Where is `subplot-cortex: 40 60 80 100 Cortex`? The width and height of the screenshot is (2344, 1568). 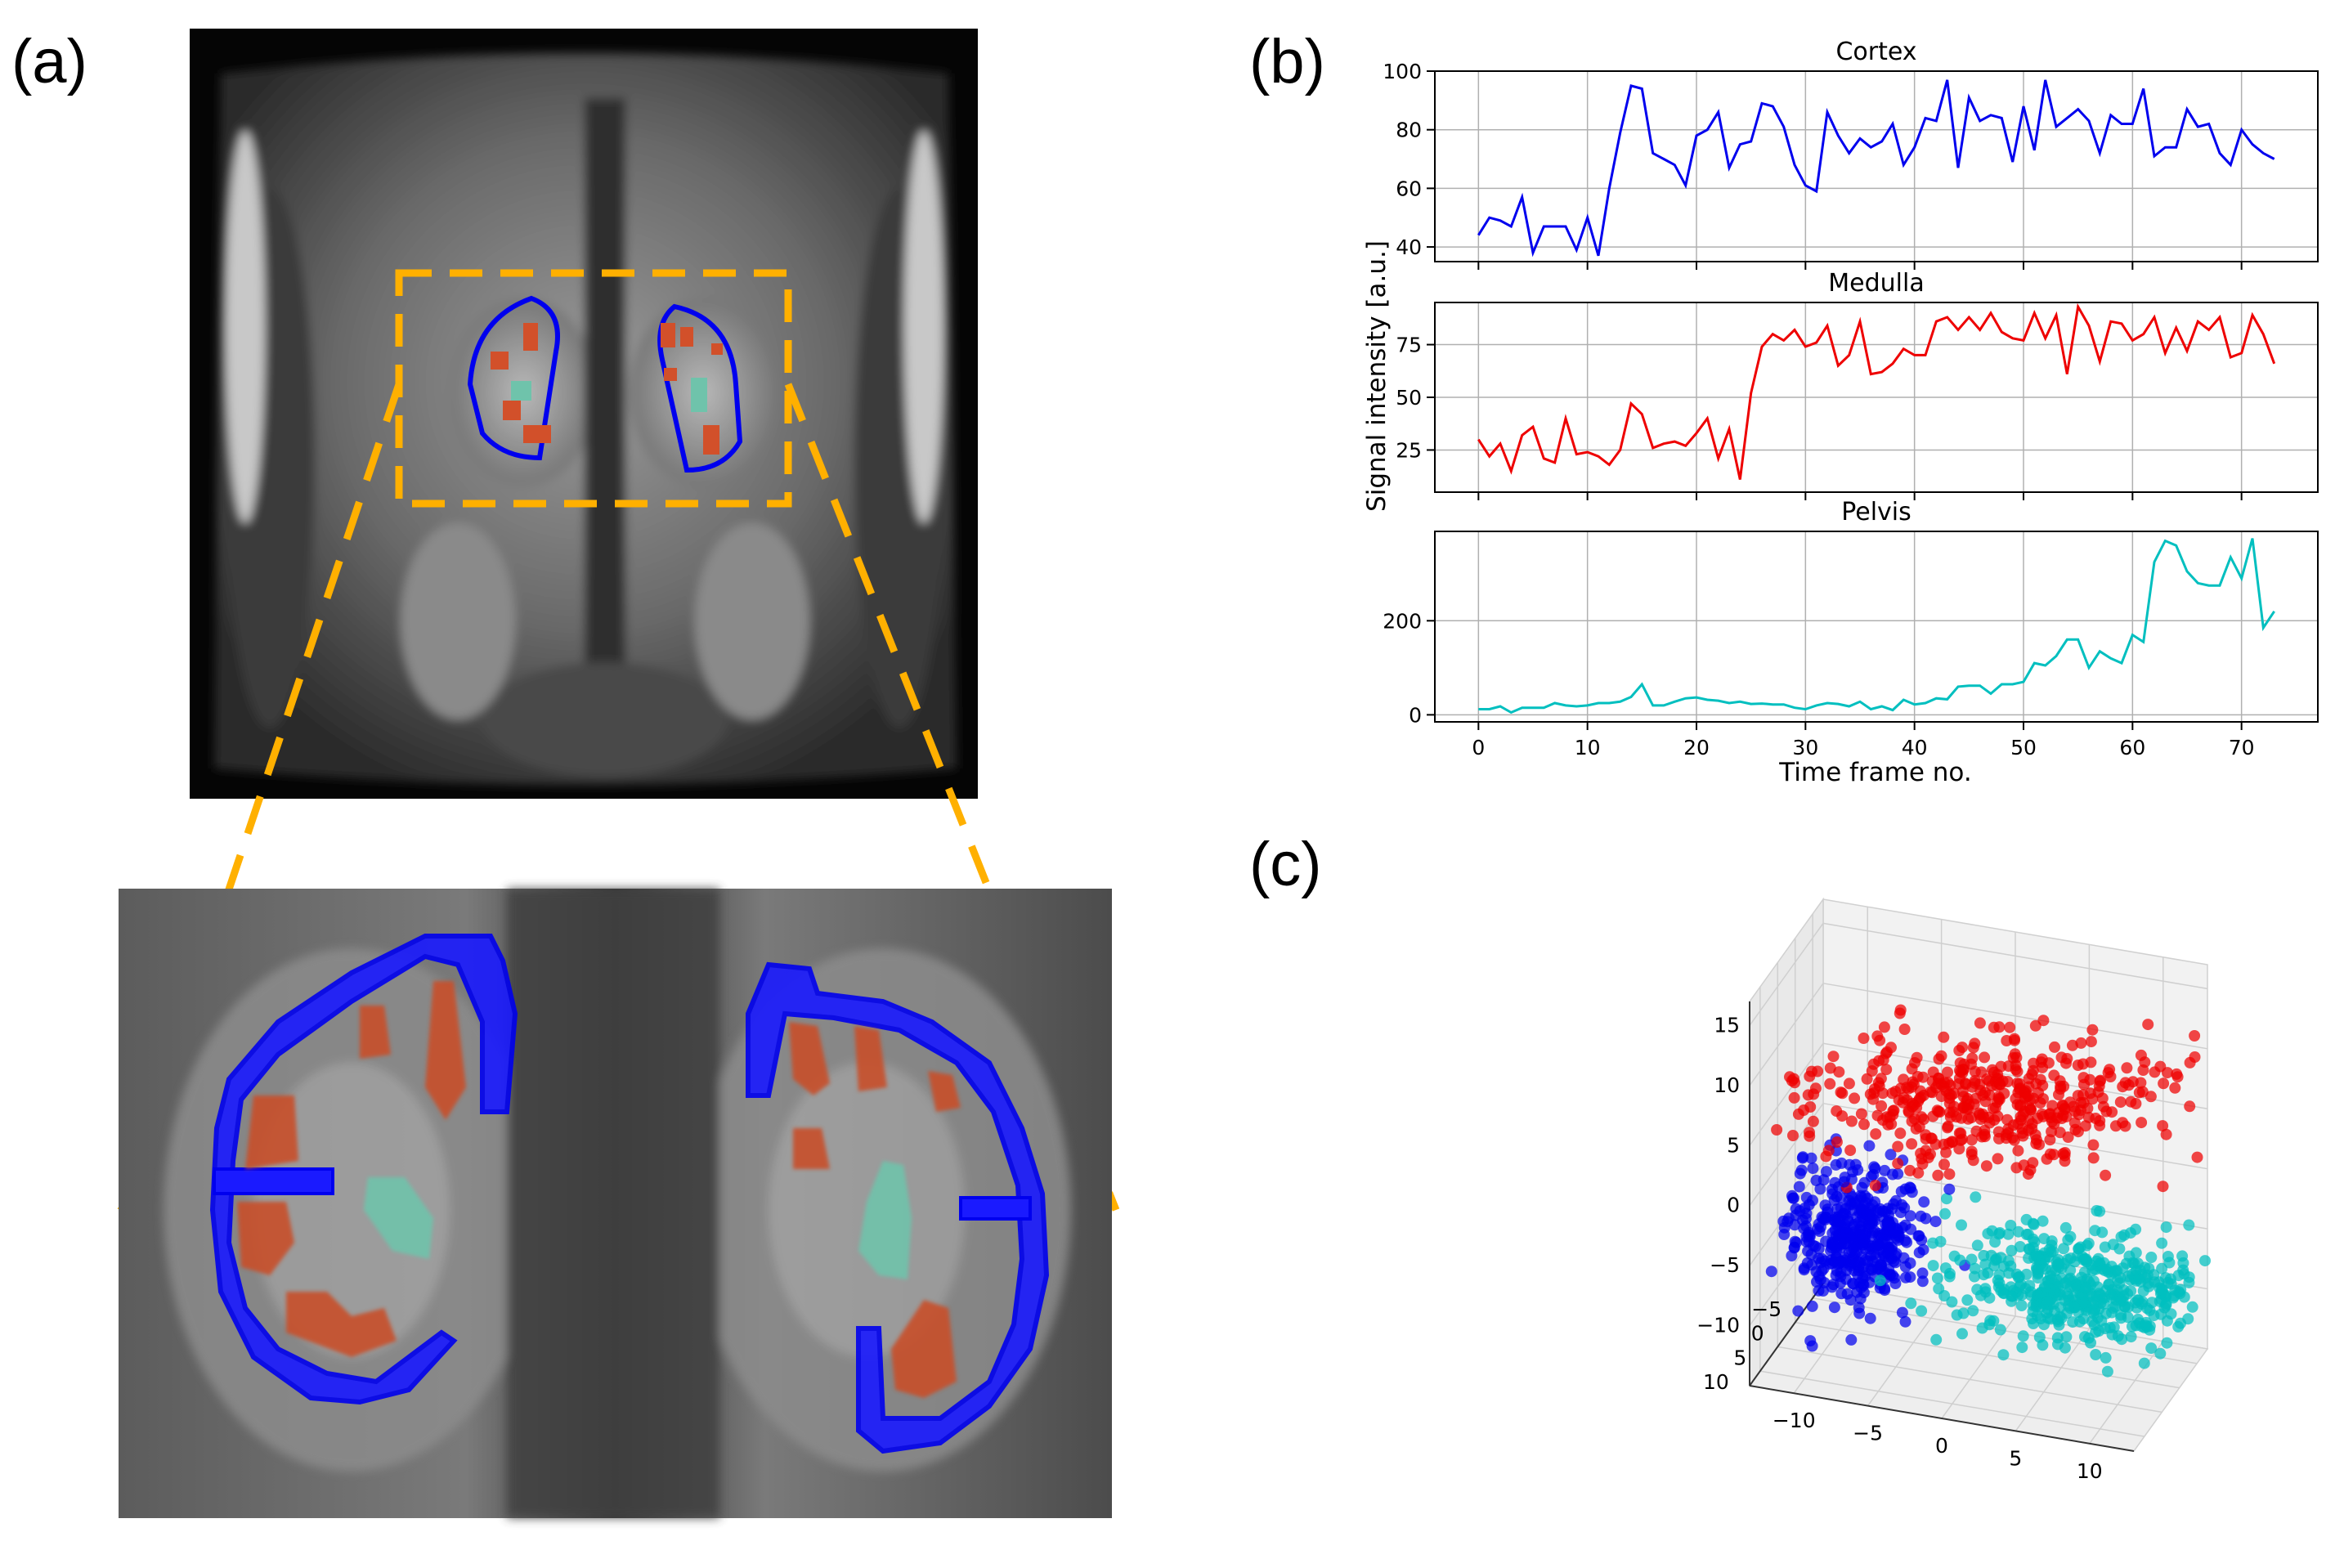
subplot-cortex: 40 60 80 100 Cortex is located at coordinates (1851, 154).